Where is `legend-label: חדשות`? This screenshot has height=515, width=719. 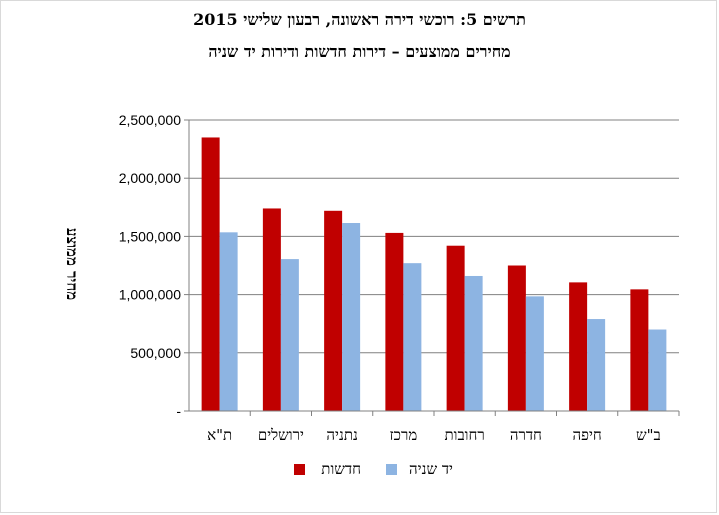 legend-label: חדשות is located at coordinates (341, 469).